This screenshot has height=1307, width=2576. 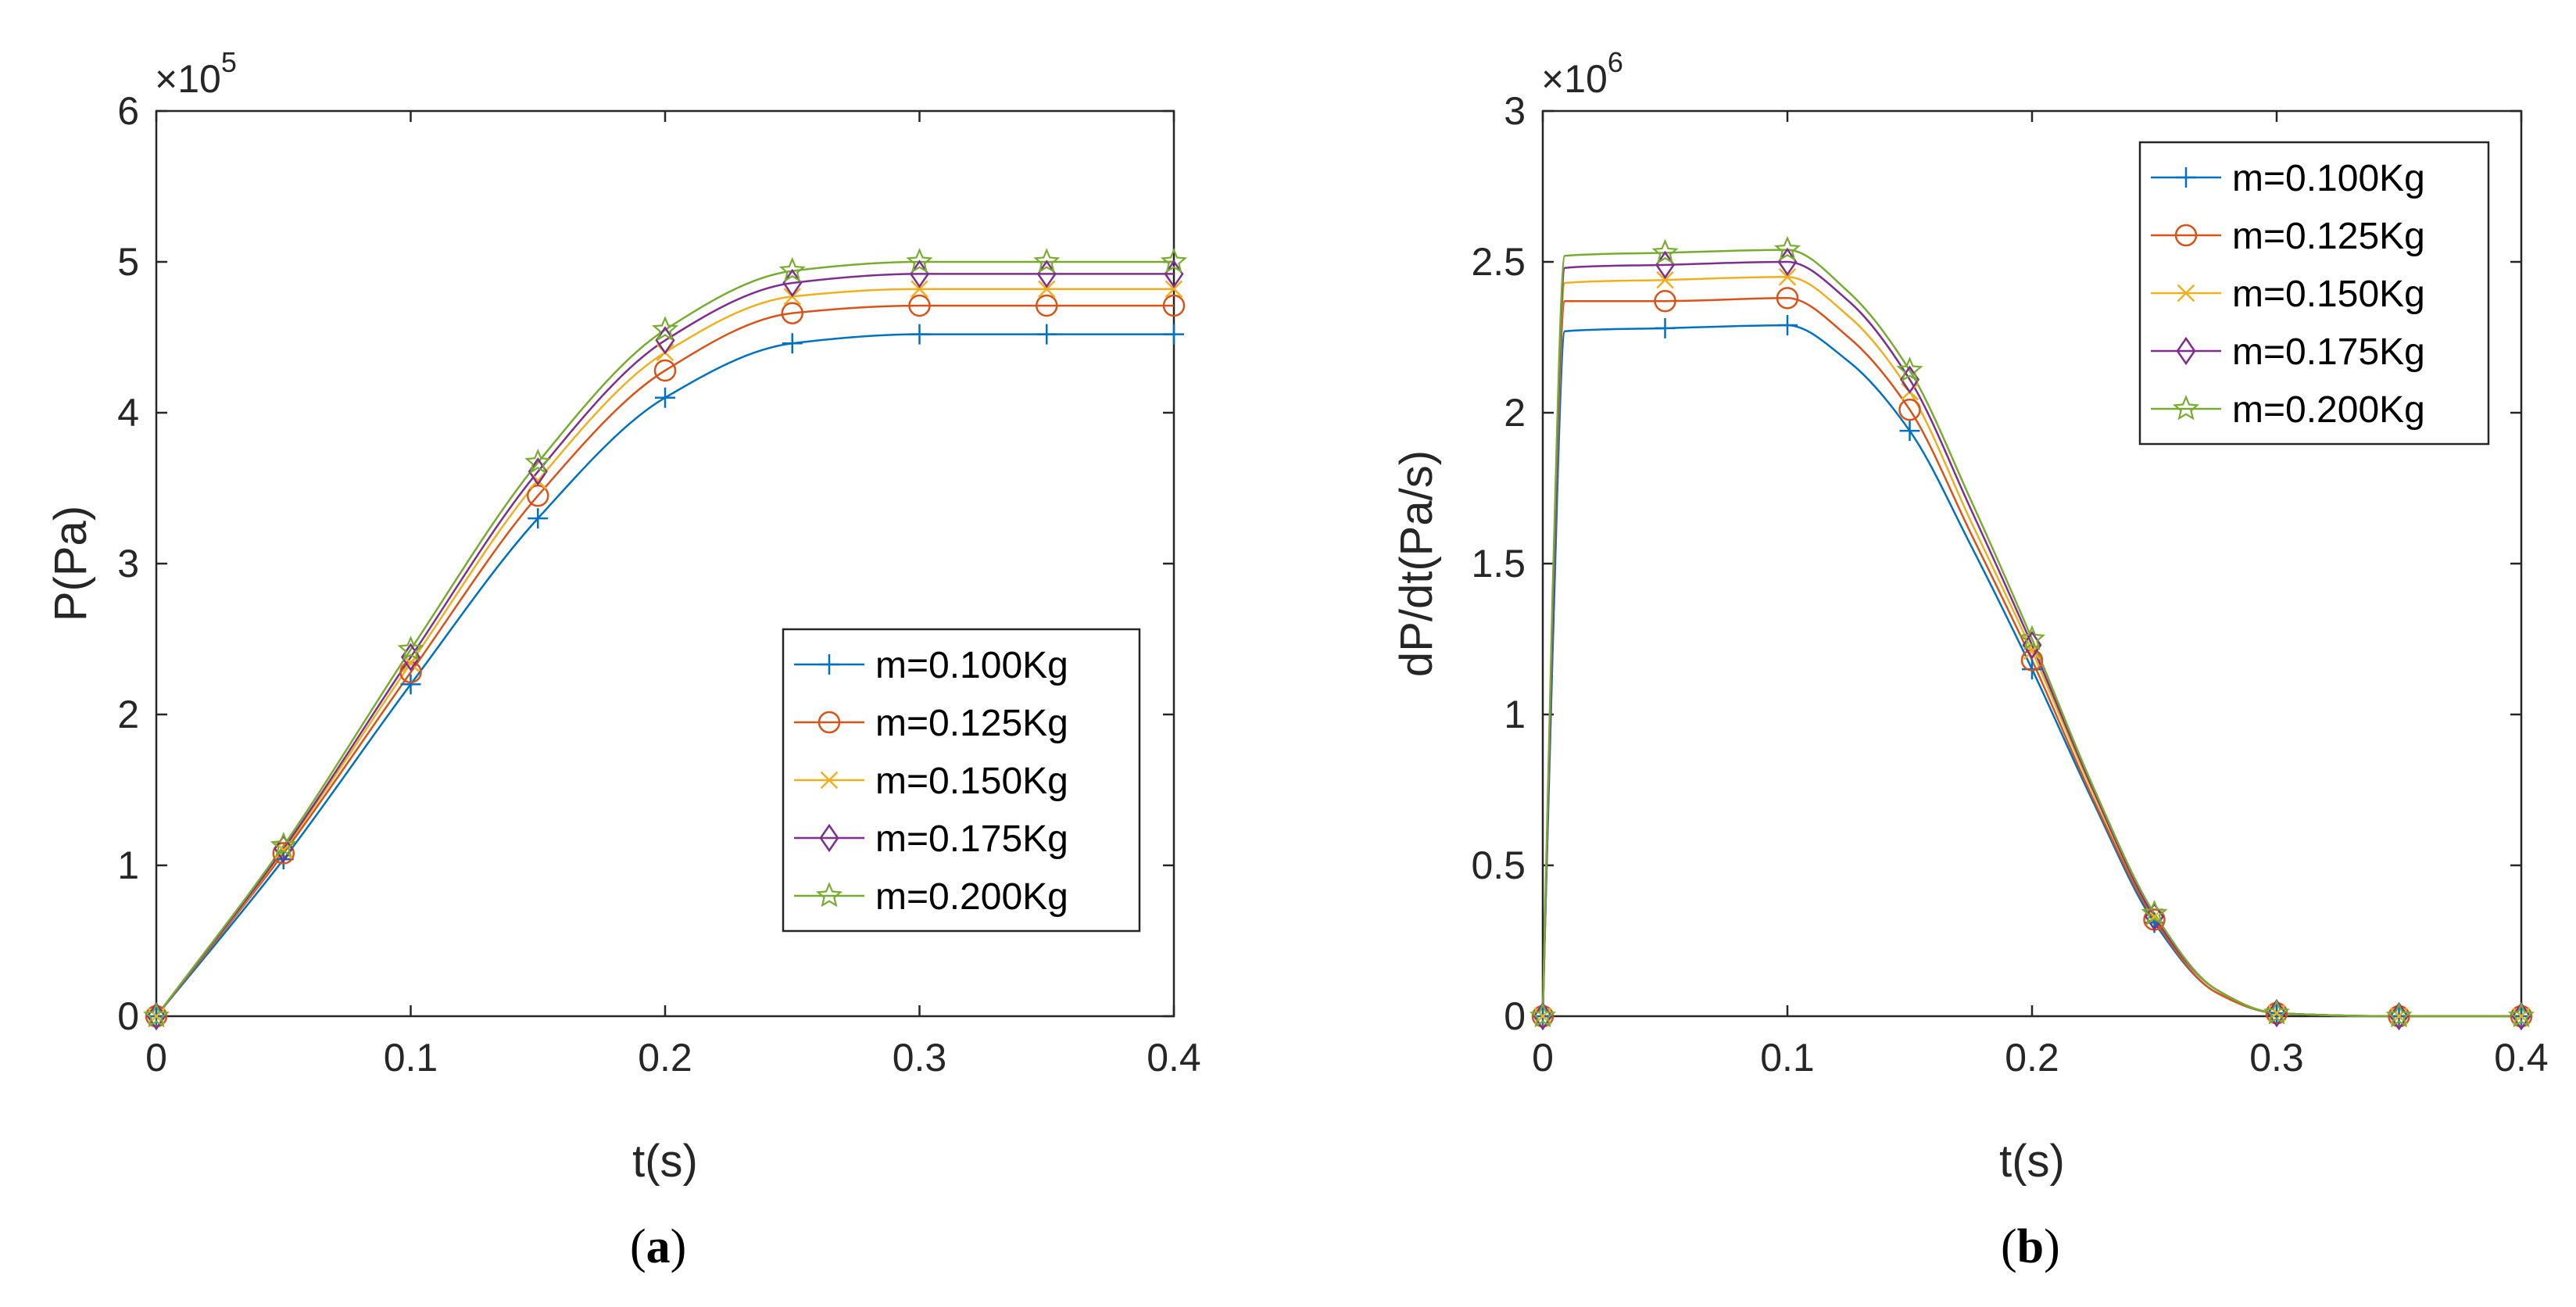 I want to click on y-tick-labels-a: 0 1 2 3 4 5 6, so click(x=128, y=563).